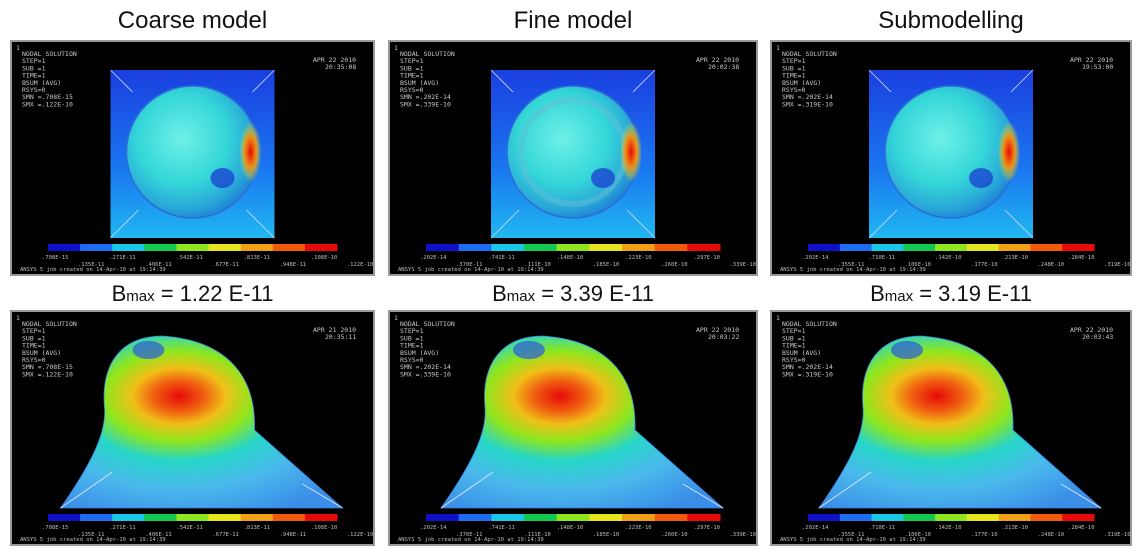 The width and height of the screenshot is (1140, 550). Describe the element at coordinates (201, 422) in the screenshot. I see `dome-shape` at that location.